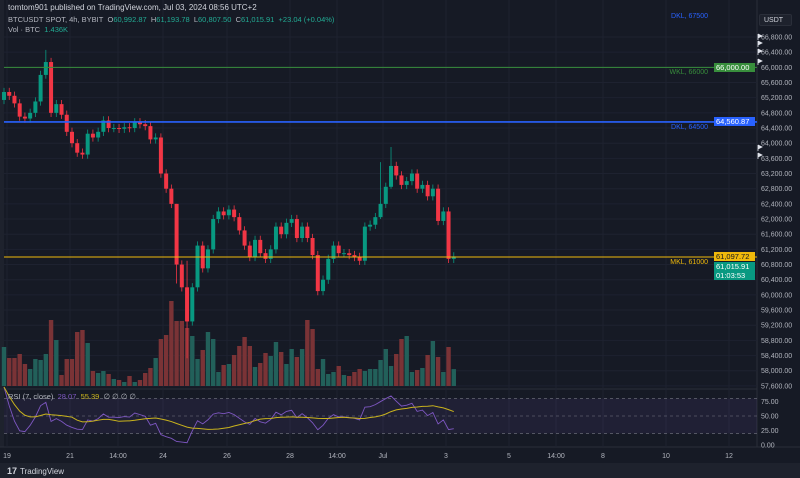  I want to click on time-tick-label: 3, so click(446, 456).